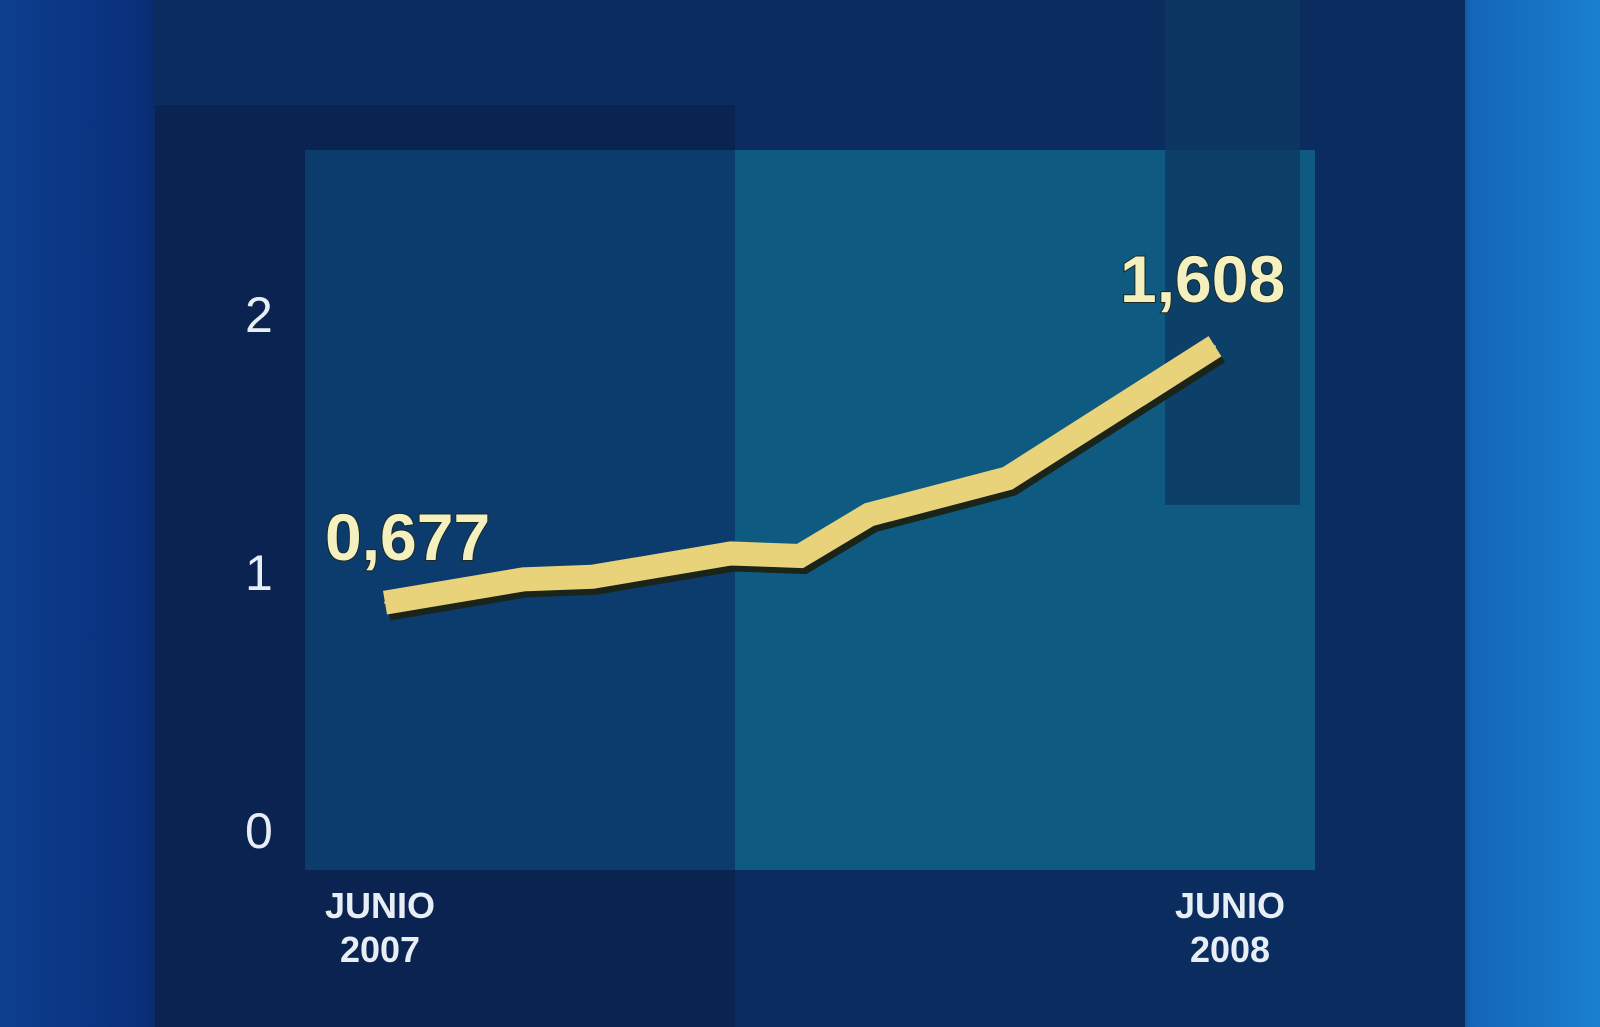 The image size is (1600, 1027). I want to click on x-label-start-year: 2007, so click(380, 949).